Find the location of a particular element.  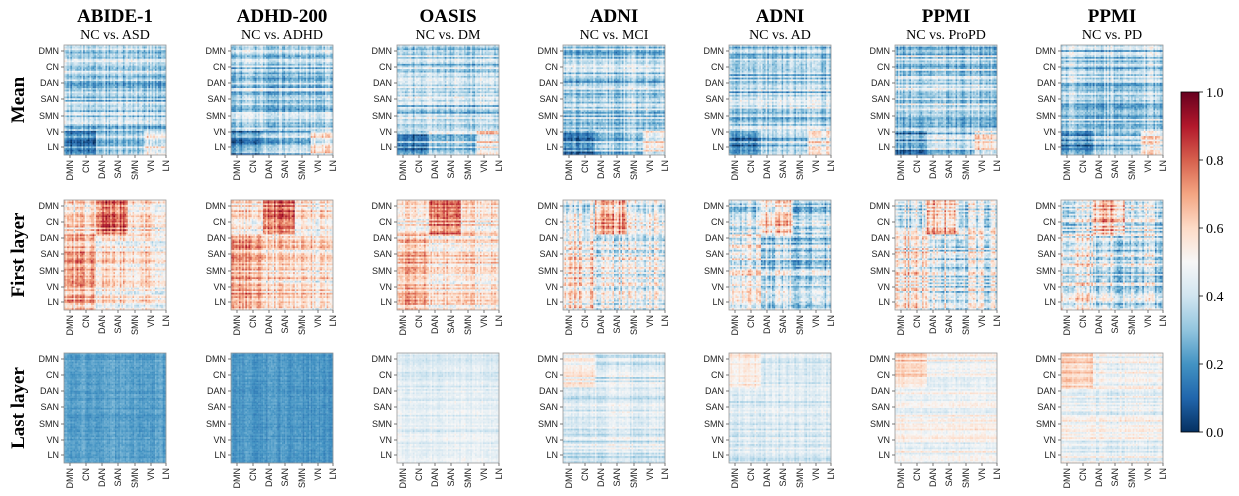

column-subtitle: NC vs. PD is located at coordinates (1112, 35).